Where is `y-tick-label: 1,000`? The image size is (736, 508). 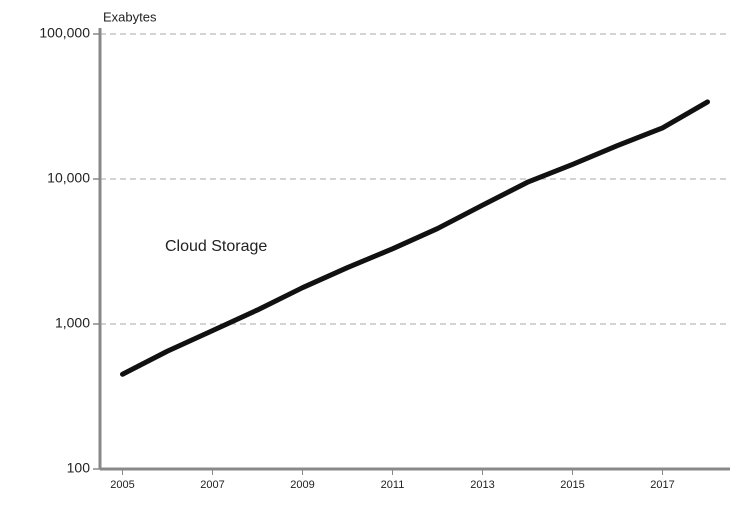 y-tick-label: 1,000 is located at coordinates (72, 323).